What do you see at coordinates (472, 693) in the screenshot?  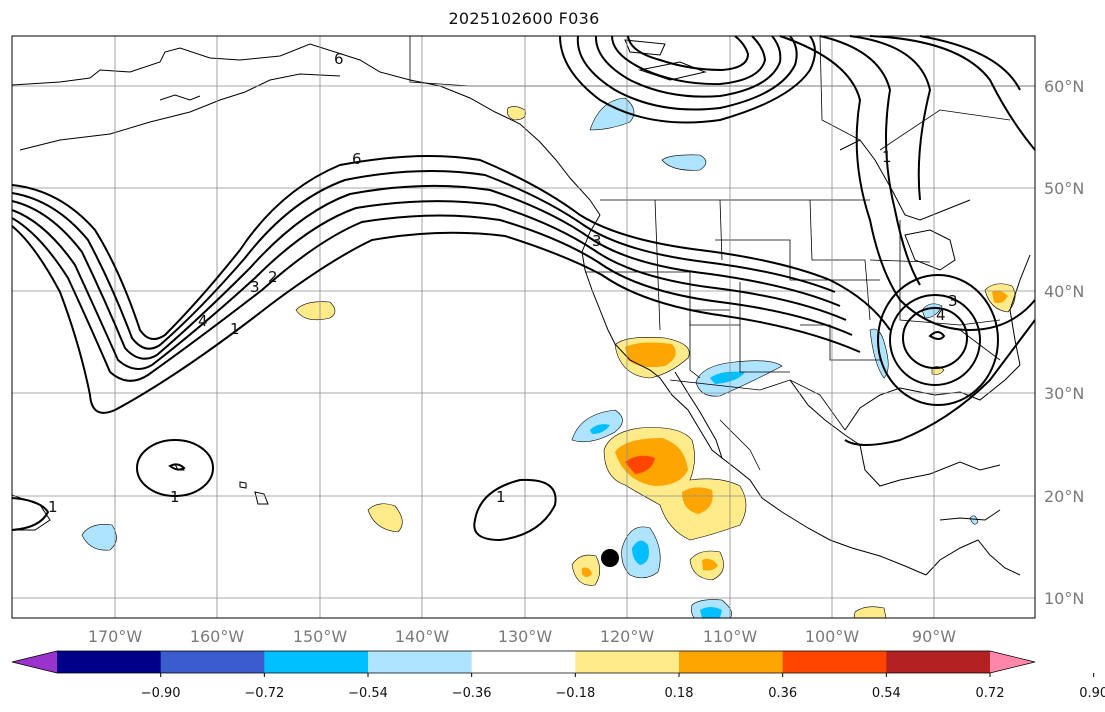 I see `colorbar-tick-label: −0.36` at bounding box center [472, 693].